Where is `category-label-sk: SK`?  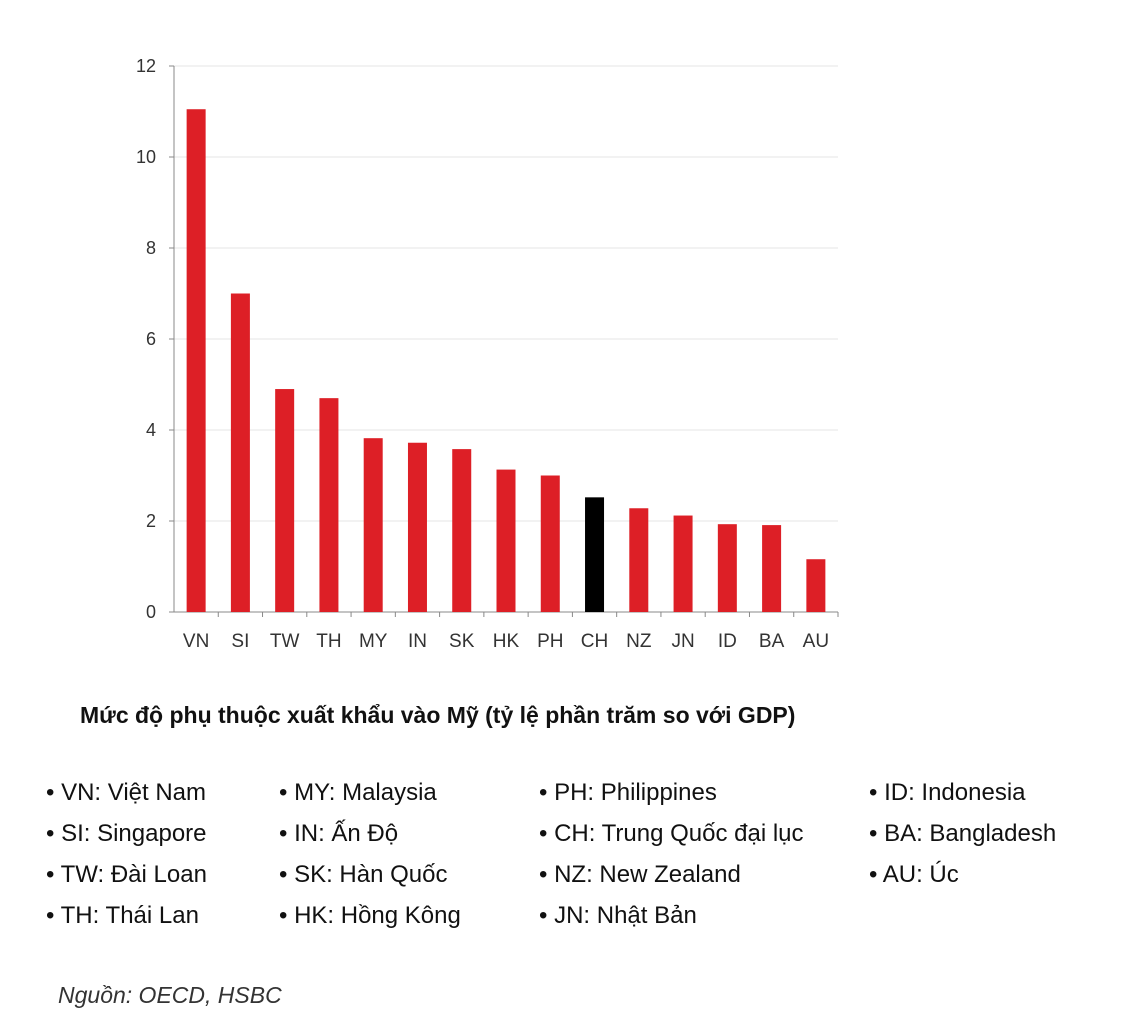
category-label-sk: SK is located at coordinates (462, 641).